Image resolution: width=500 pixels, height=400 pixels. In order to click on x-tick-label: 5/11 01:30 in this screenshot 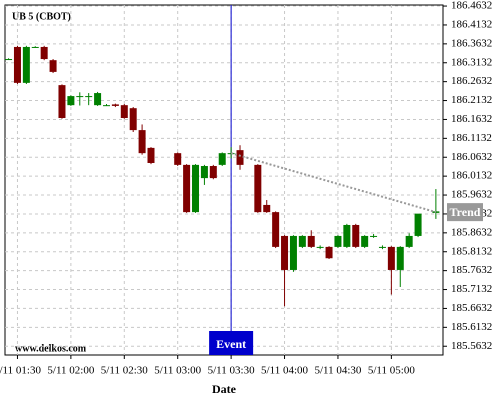, I will do `click(20, 371)`.